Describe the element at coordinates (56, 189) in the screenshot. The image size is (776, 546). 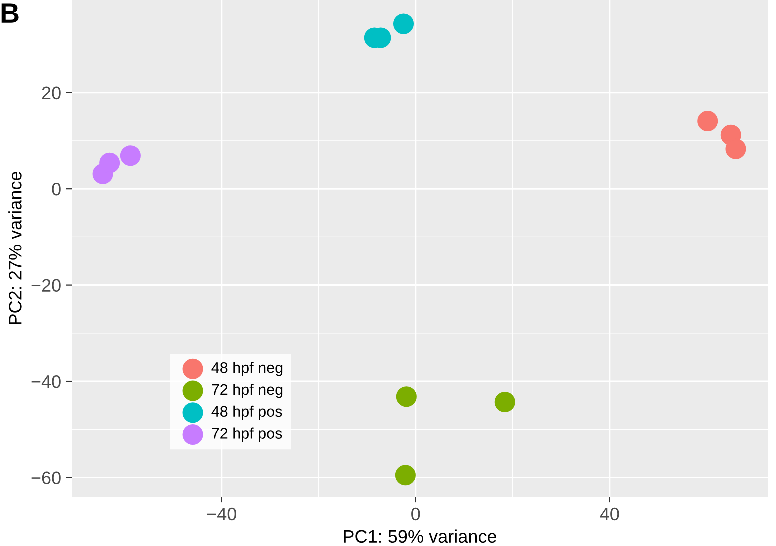
I see `y-tick-label: 0` at that location.